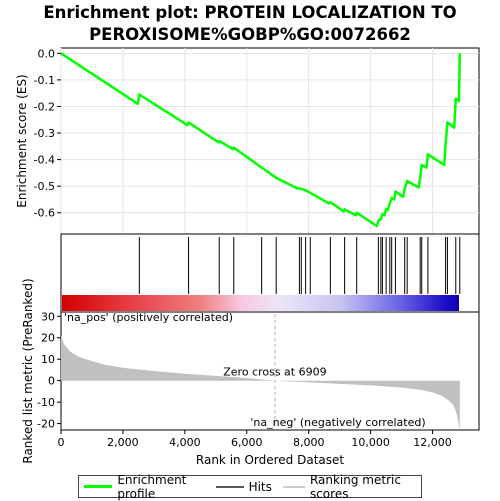 Image resolution: width=500 pixels, height=501 pixels. Describe the element at coordinates (250, 34) in the screenshot. I see `chart-title-line2: PEROXISOME%GOBP%GO:0072662` at that location.